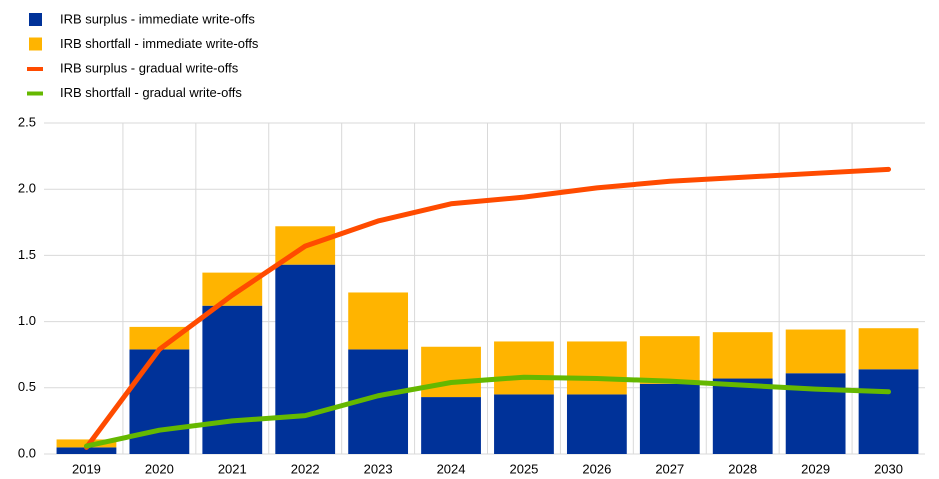 The image size is (939, 479). What do you see at coordinates (487, 411) in the screenshot?
I see `line` at bounding box center [487, 411].